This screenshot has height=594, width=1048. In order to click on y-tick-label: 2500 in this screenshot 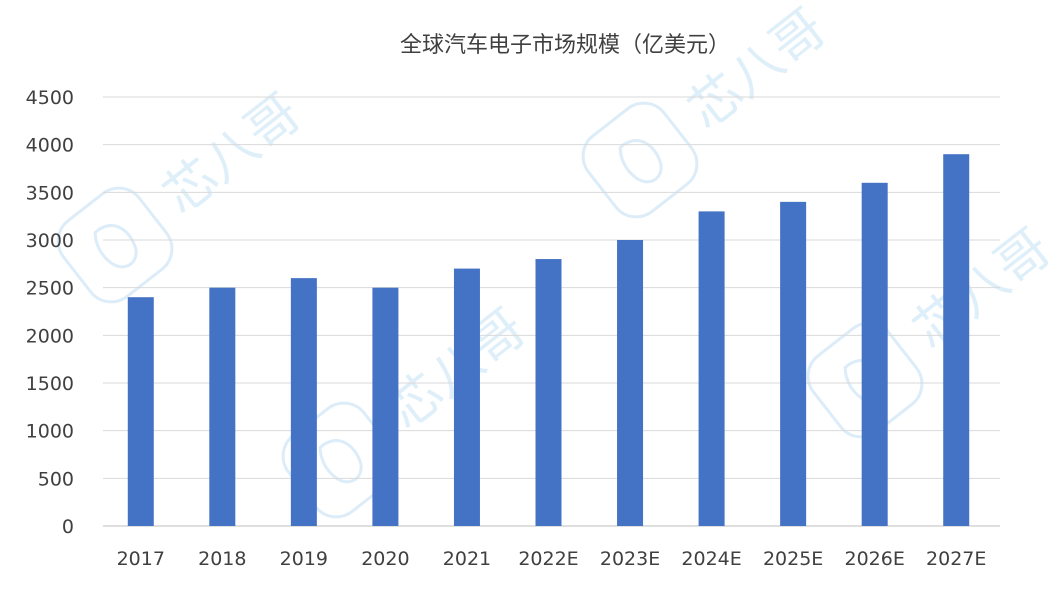, I will do `click(50, 289)`.